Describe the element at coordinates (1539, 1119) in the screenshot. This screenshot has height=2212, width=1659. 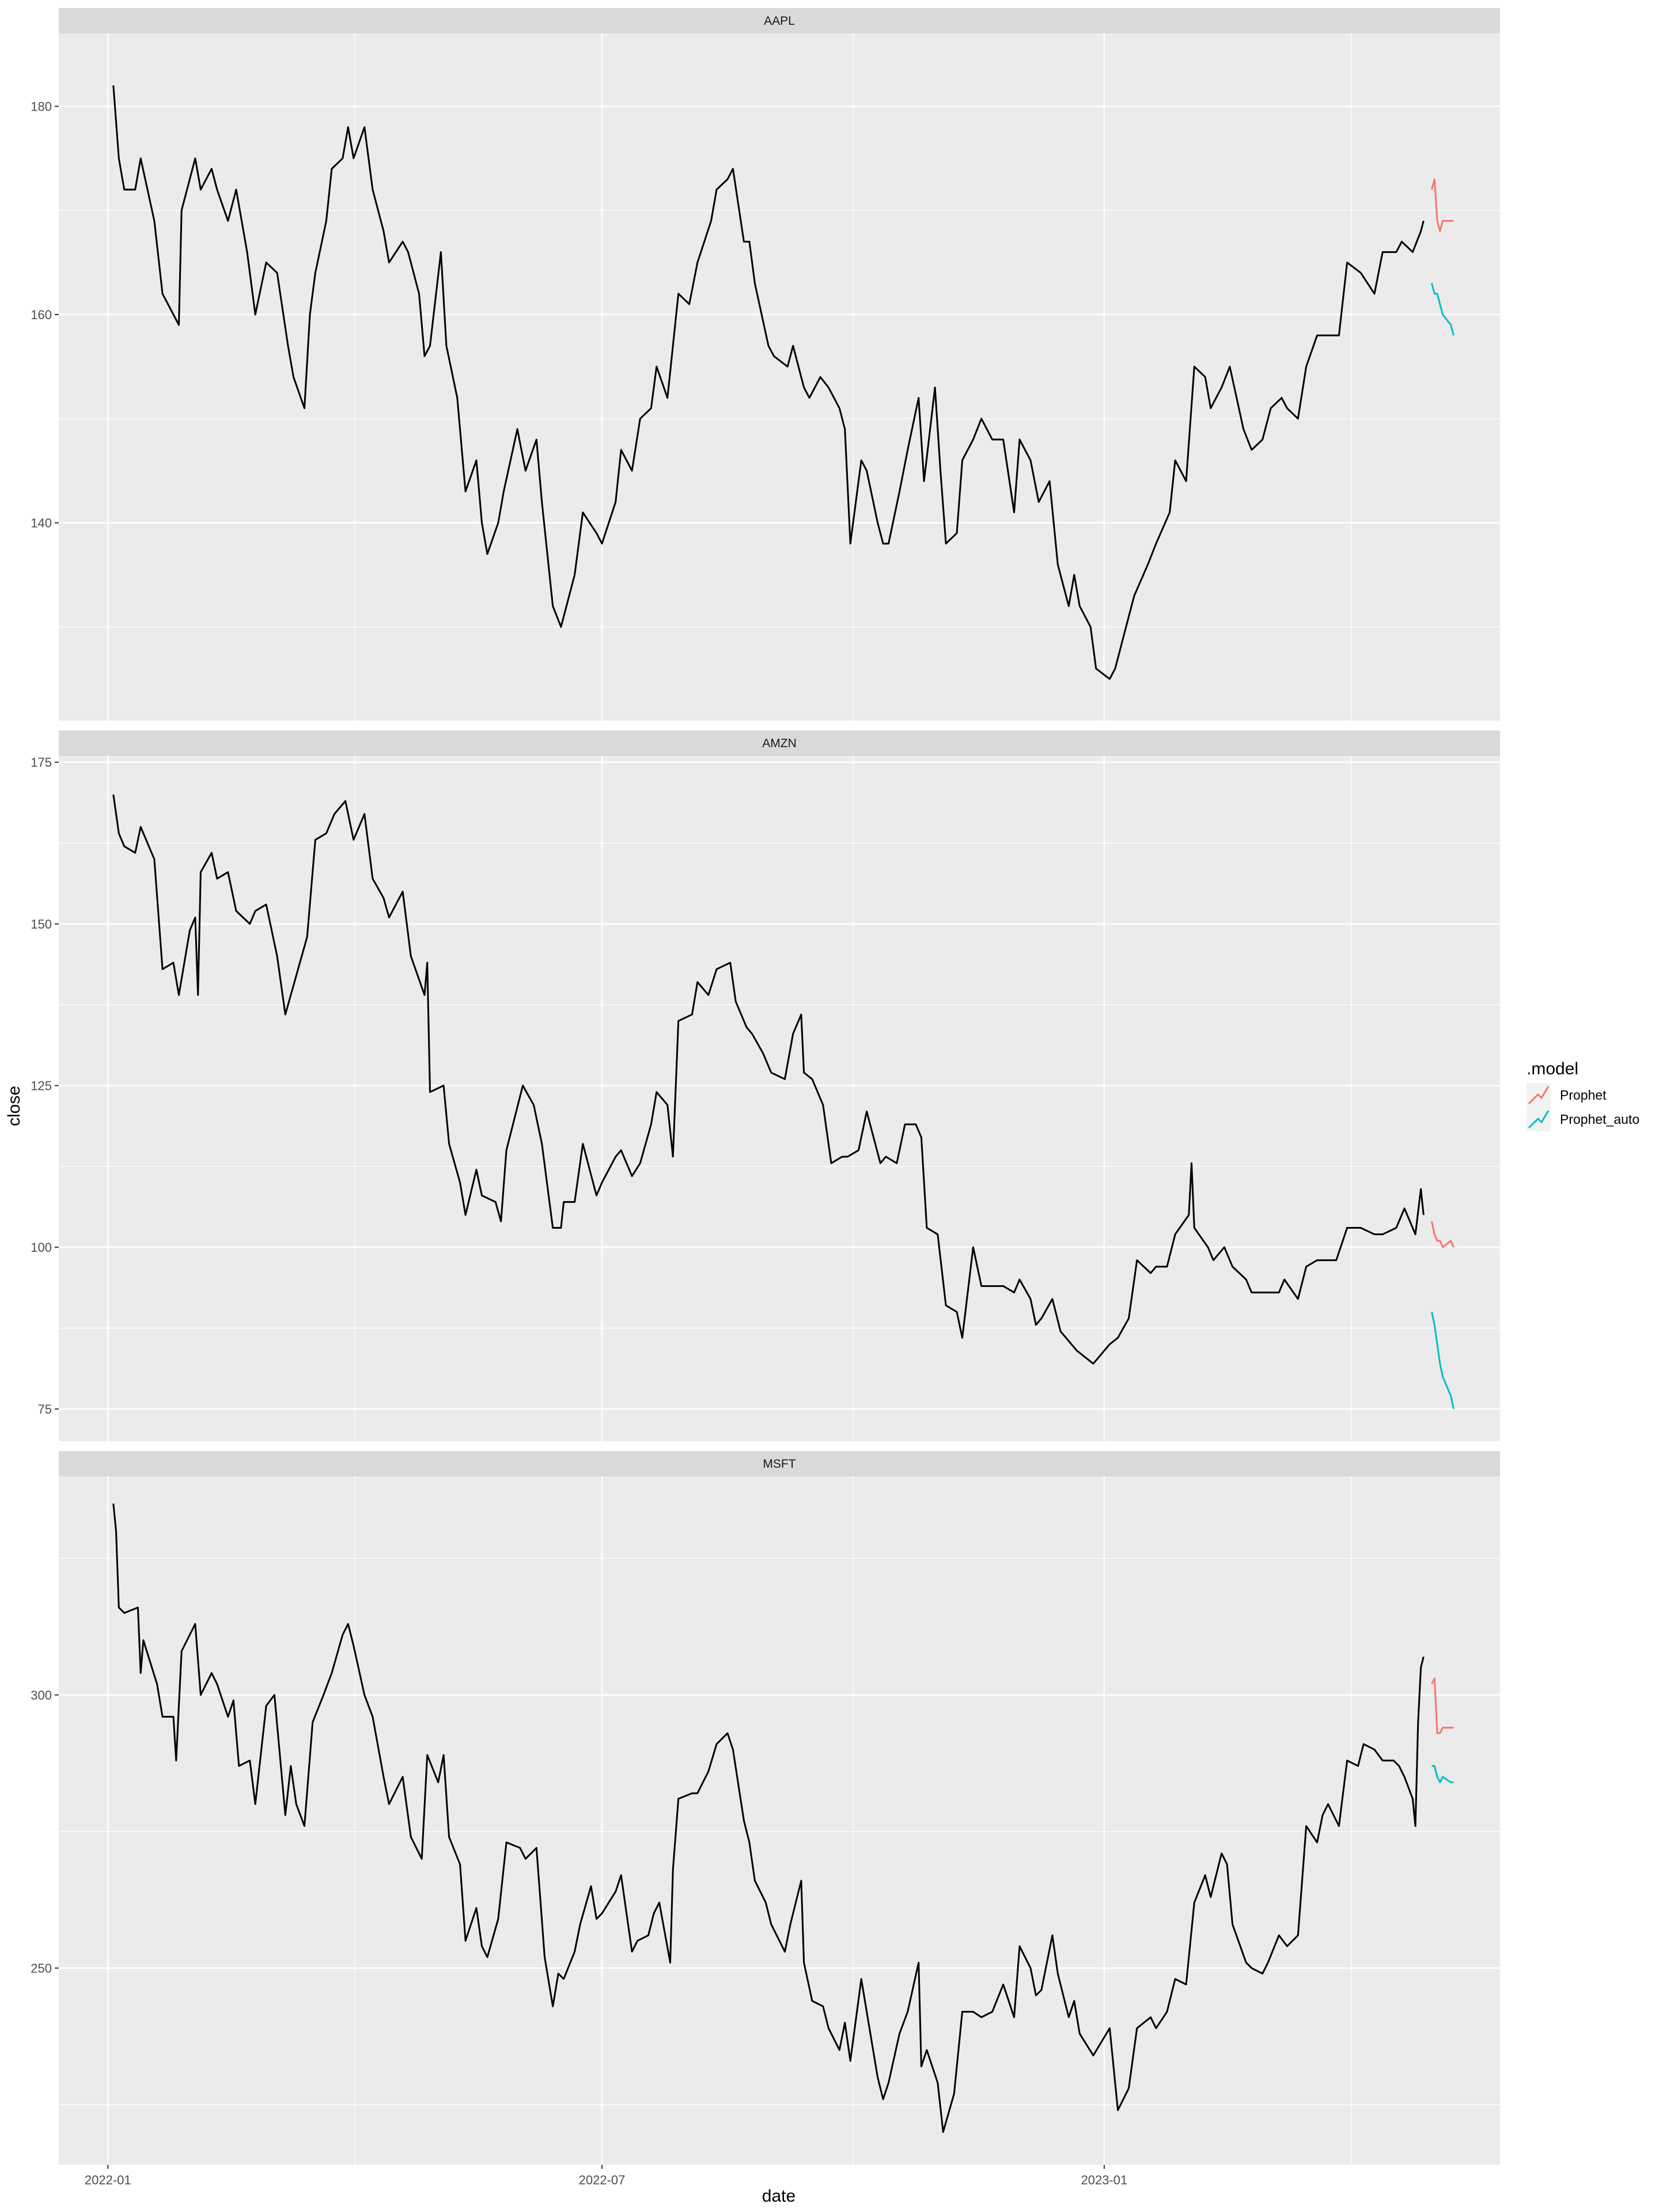
I see `legend-key-prophet-auto` at that location.